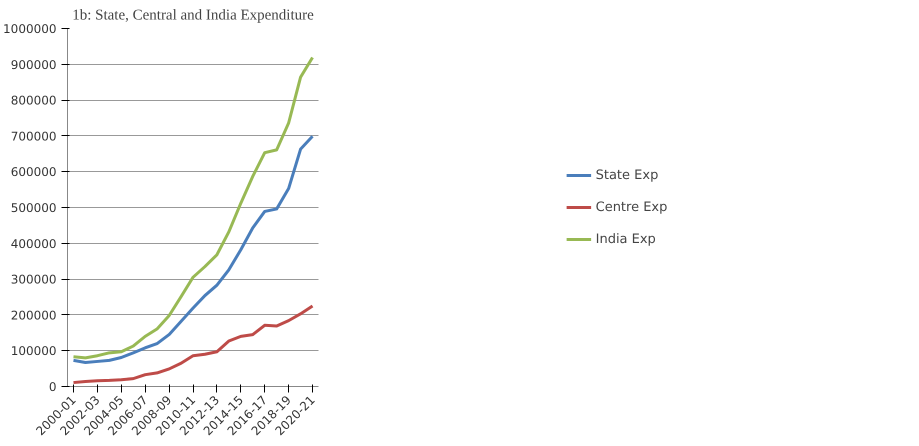 The image size is (919, 446). I want to click on y-tick-label: 900000, so click(33, 65).